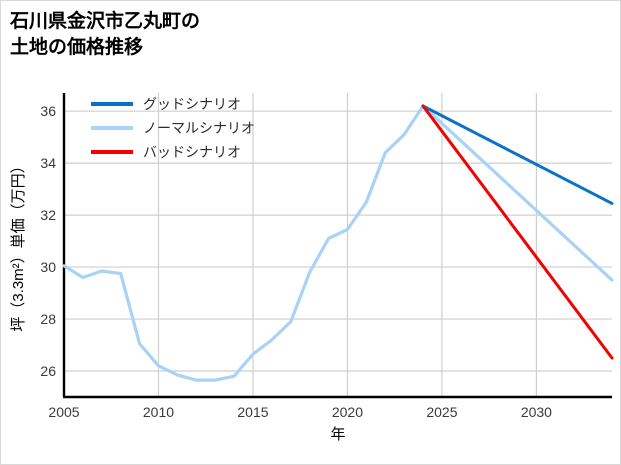 Image resolution: width=621 pixels, height=465 pixels. Describe the element at coordinates (48, 371) in the screenshot. I see `y-axis-tick: 26` at that location.